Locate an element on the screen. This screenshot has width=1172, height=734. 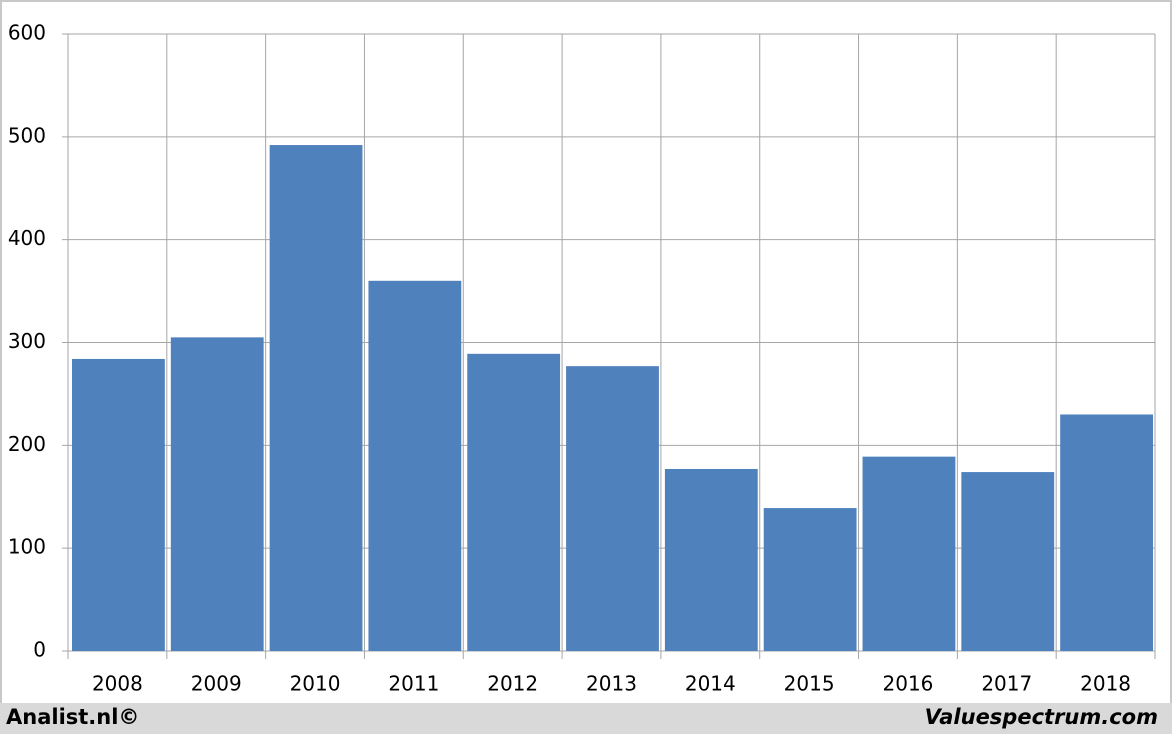
x-tick-label: 2009 is located at coordinates (216, 684).